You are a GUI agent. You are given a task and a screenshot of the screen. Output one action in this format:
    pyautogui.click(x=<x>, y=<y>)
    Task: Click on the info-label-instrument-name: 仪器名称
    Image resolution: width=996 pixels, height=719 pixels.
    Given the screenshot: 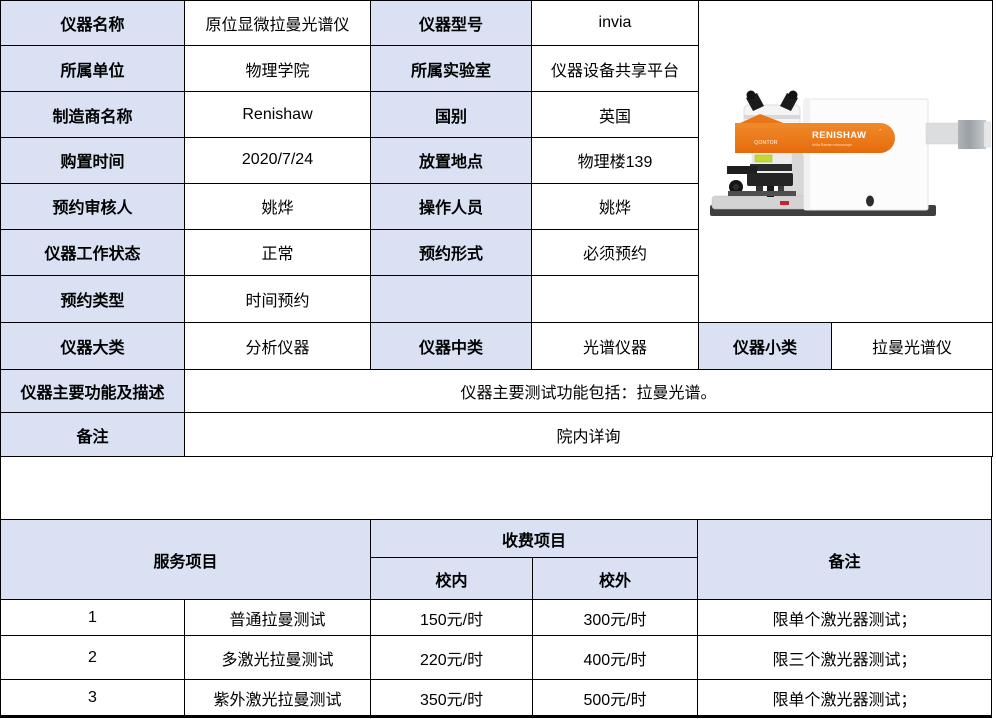 What is the action you would take?
    pyautogui.click(x=92, y=23)
    